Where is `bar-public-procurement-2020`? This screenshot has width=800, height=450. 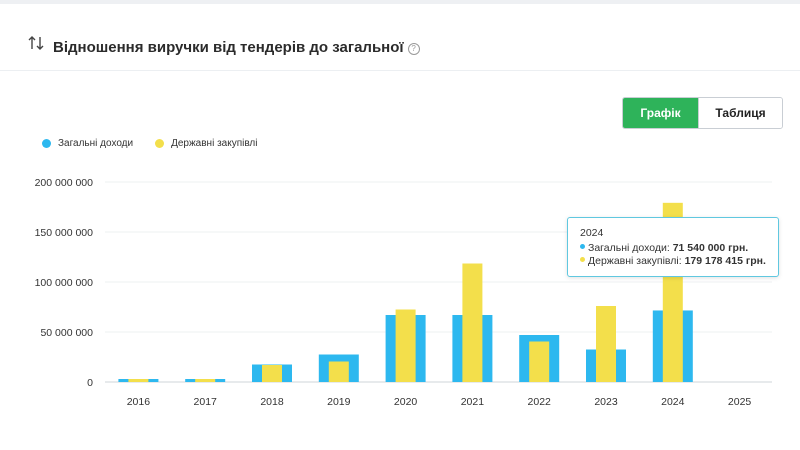
bar-public-procurement-2020 is located at coordinates (405, 345).